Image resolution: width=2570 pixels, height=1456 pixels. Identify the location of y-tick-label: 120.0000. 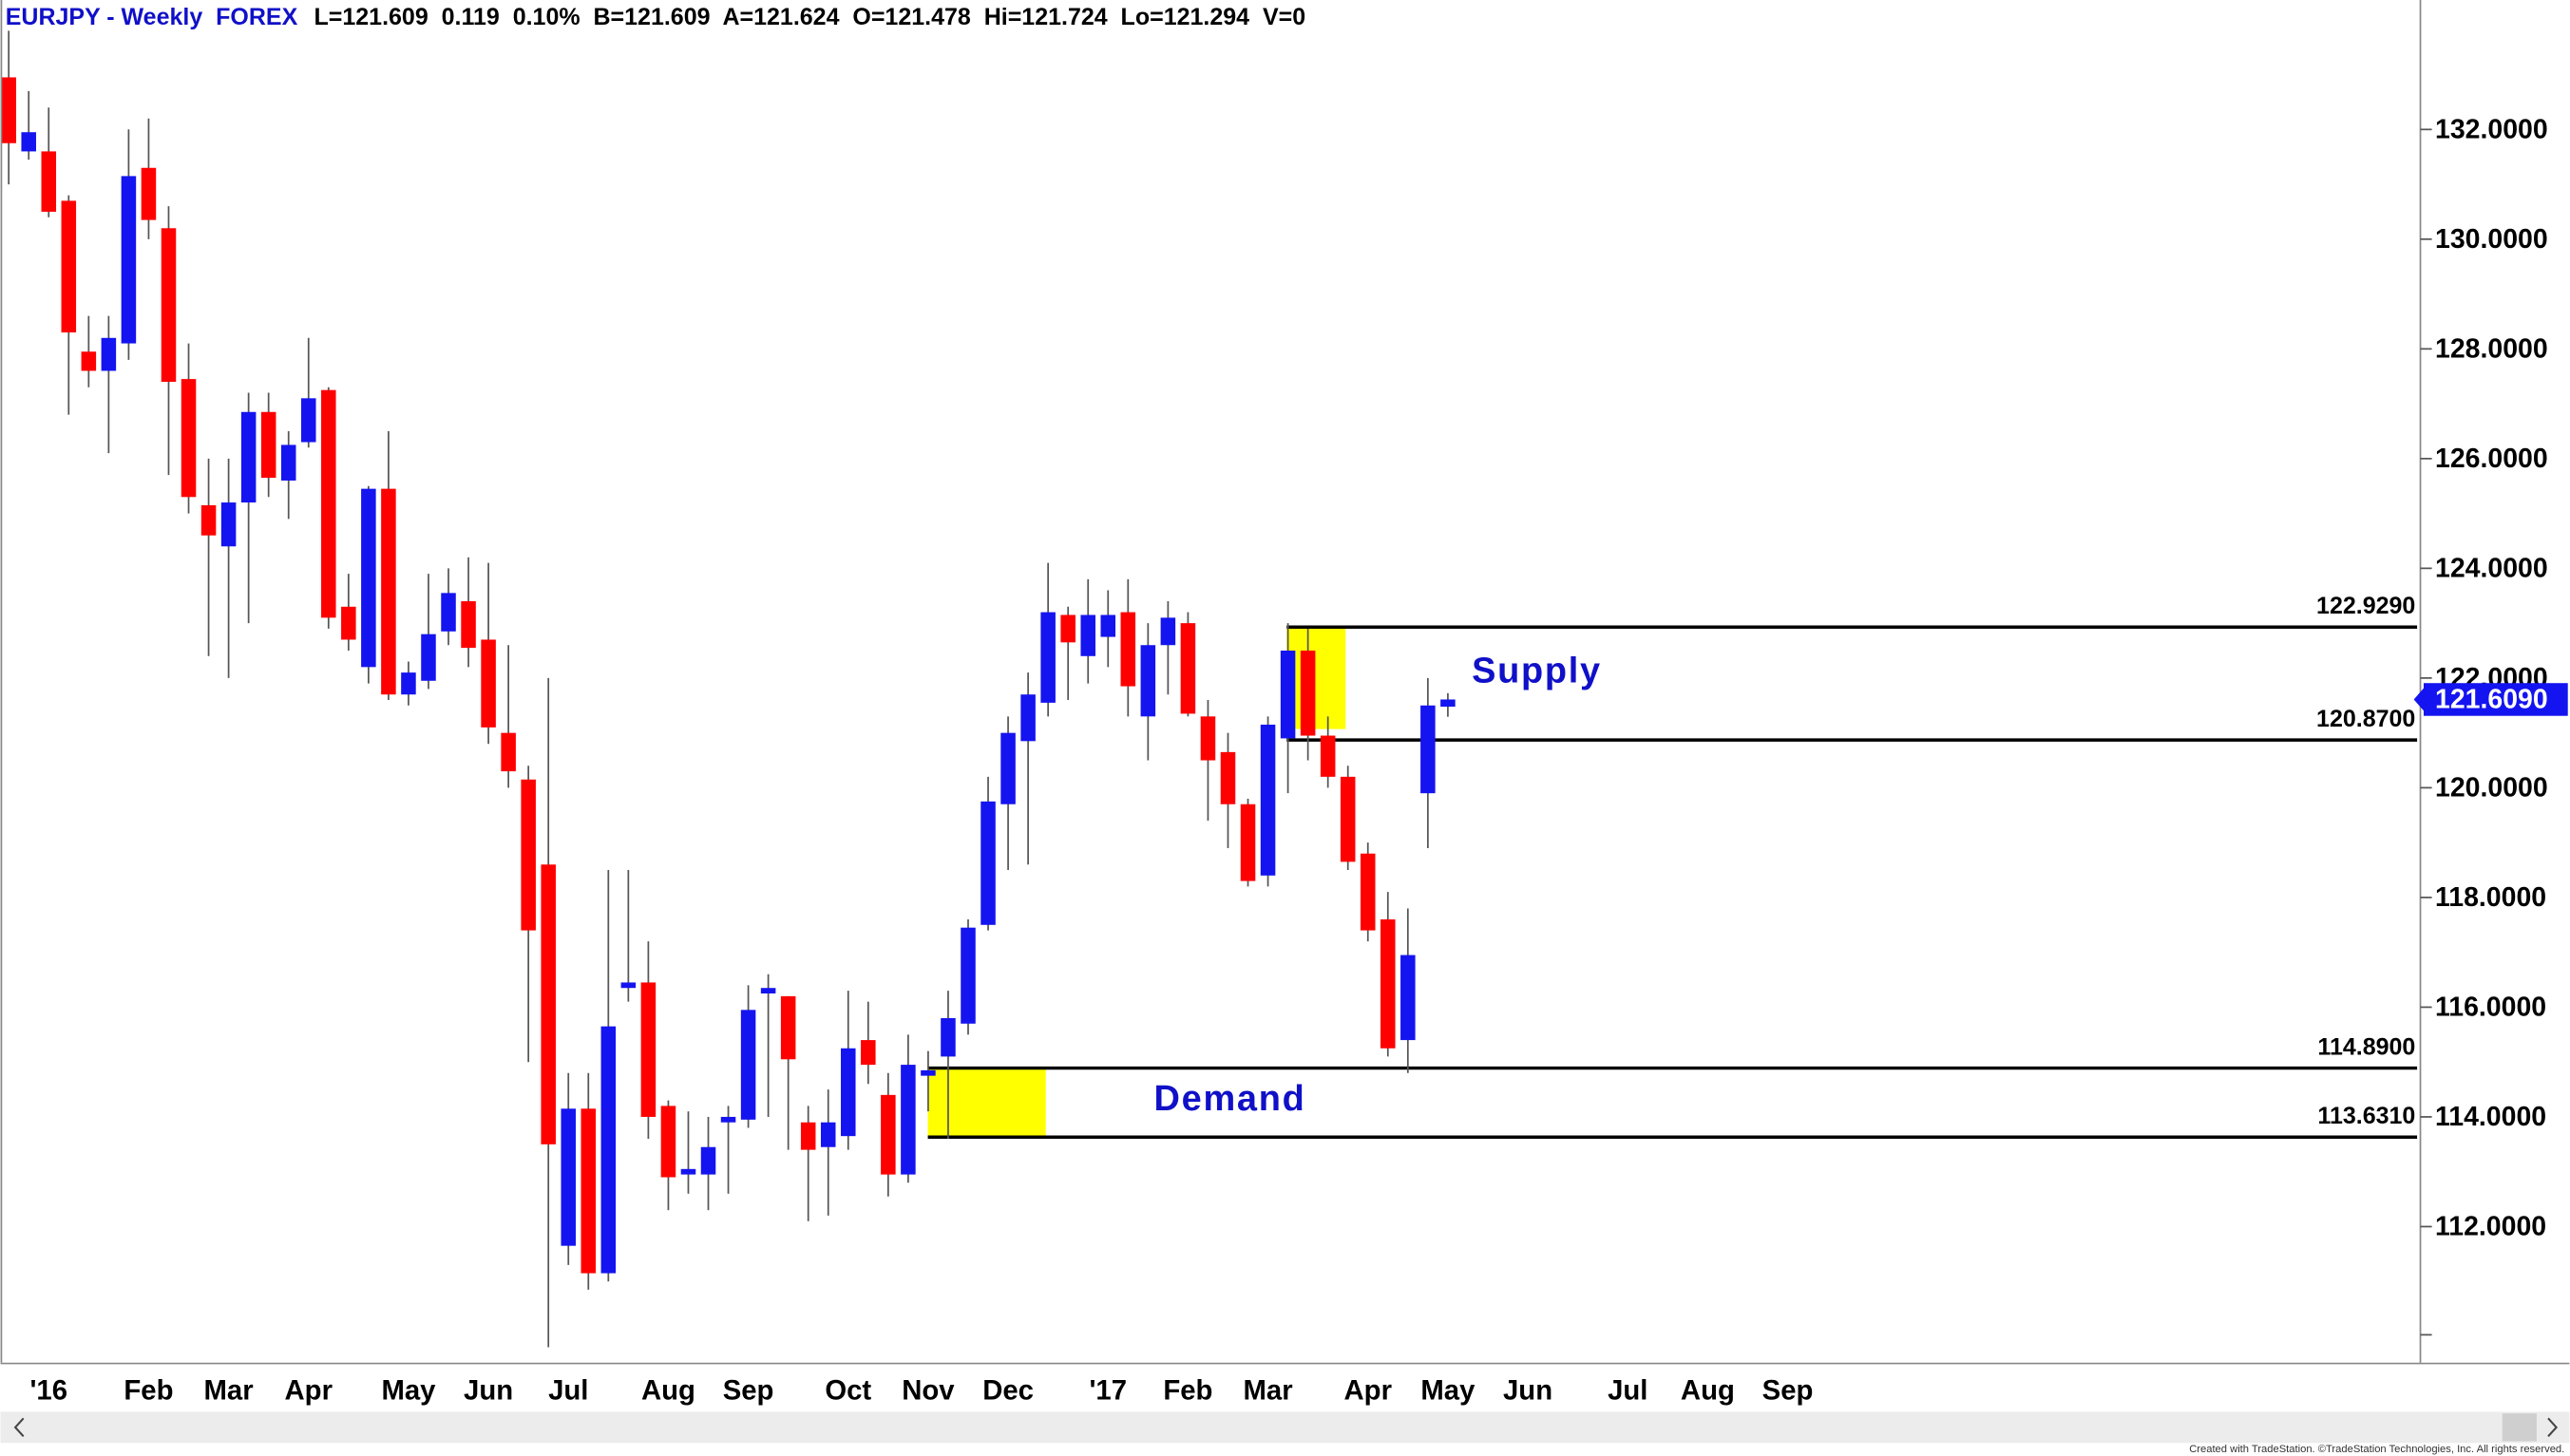
(2491, 788).